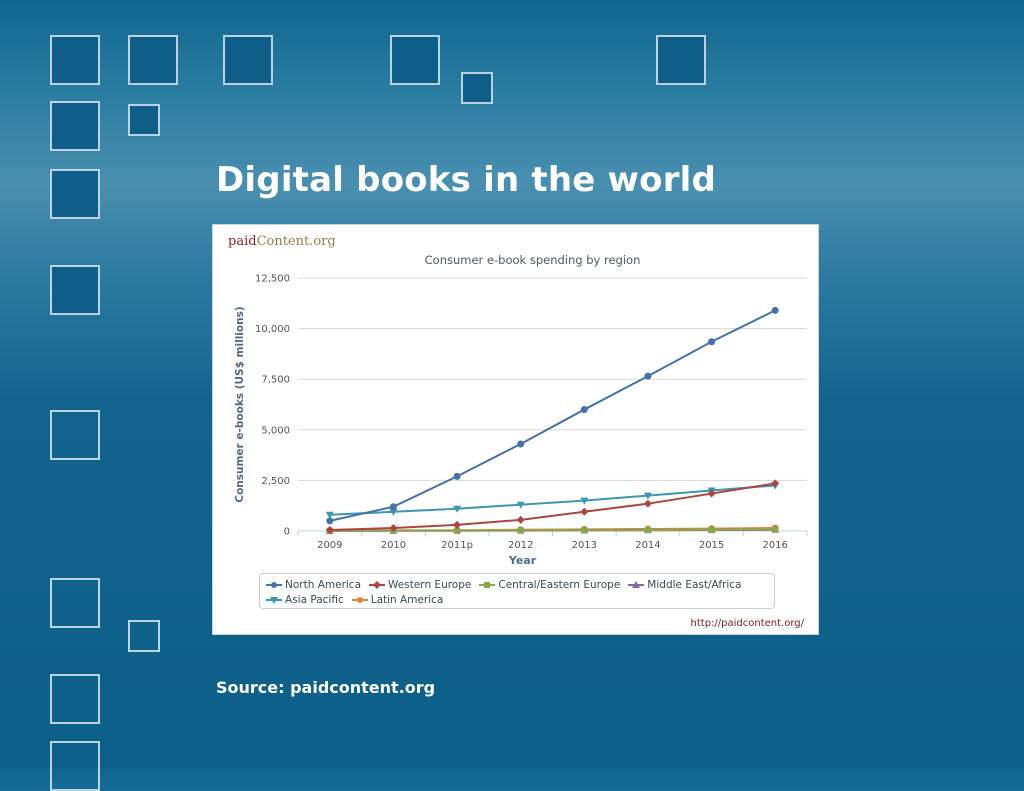  I want to click on source-url-link: http://paidcontent.org/, so click(747, 623).